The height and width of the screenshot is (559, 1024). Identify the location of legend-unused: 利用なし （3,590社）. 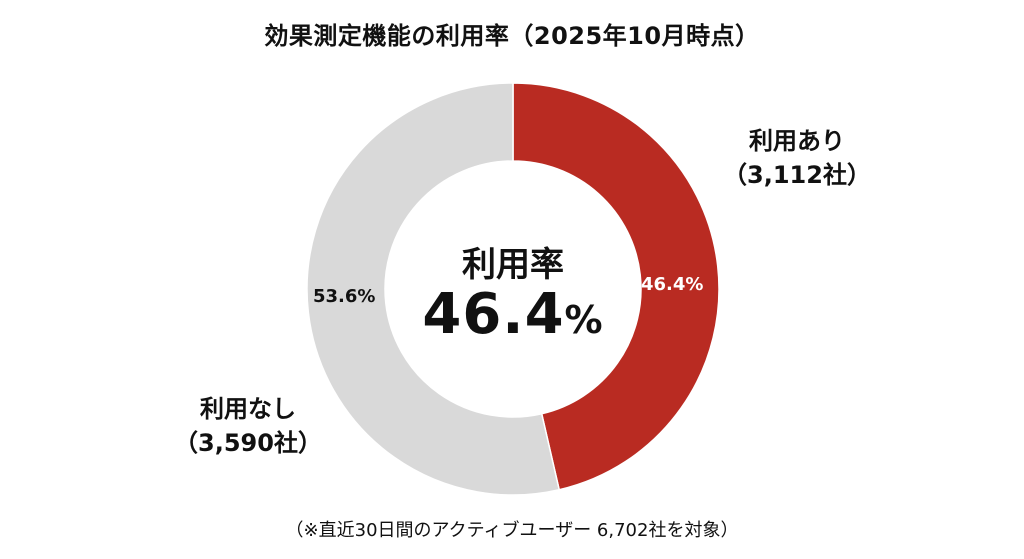
(248, 426).